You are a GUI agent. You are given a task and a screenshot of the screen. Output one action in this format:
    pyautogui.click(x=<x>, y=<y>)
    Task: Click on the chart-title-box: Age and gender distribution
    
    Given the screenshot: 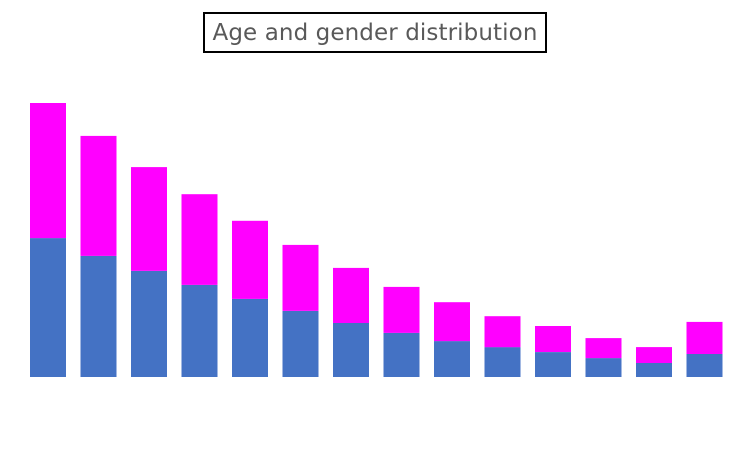 What is the action you would take?
    pyautogui.click(x=375, y=32)
    